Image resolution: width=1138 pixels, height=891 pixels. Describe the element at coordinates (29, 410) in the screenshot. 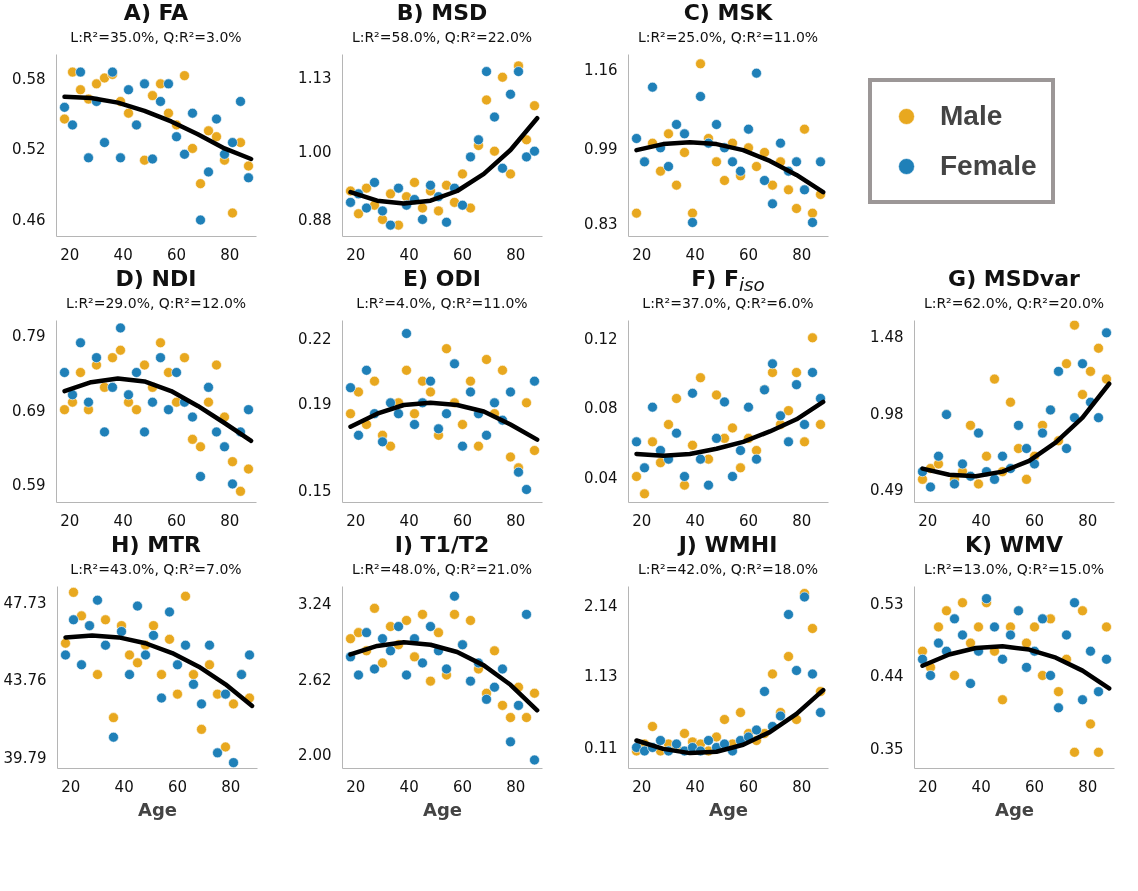

I see `y-tick-label: 0.69` at that location.